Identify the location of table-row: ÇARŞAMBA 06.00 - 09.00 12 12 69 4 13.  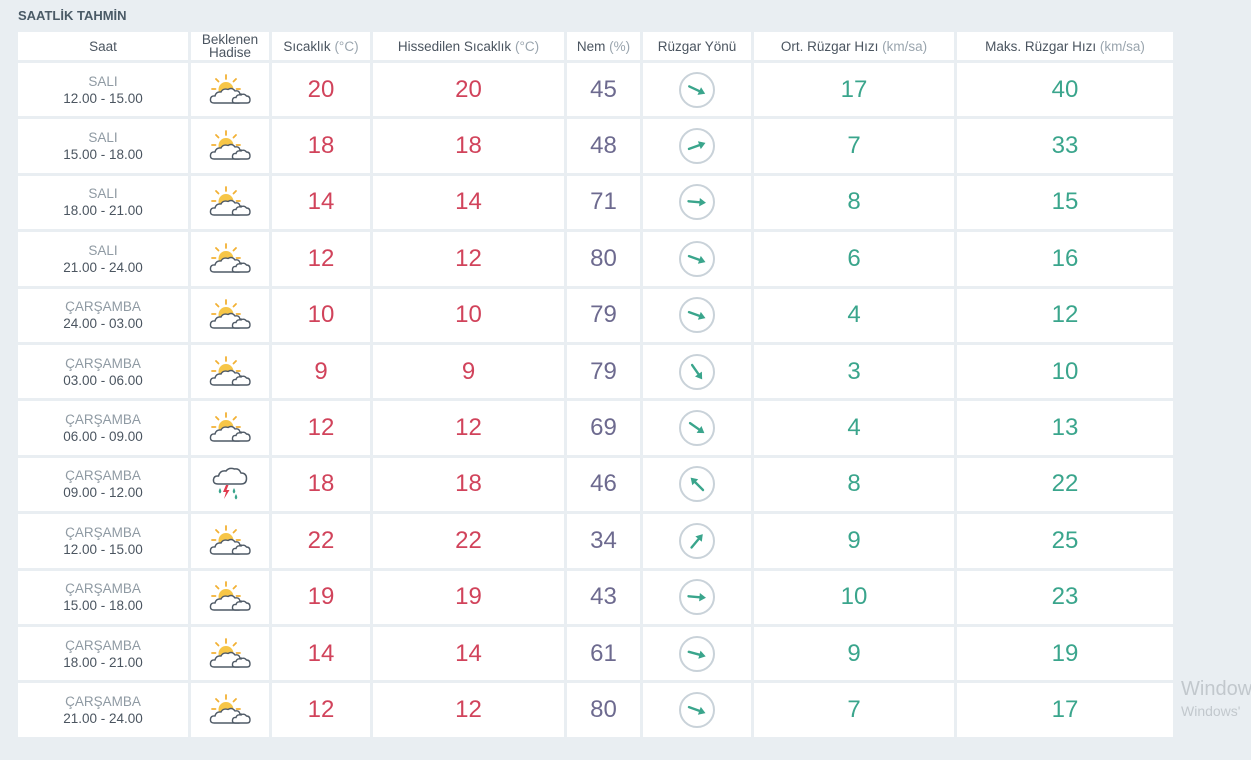
(595, 428).